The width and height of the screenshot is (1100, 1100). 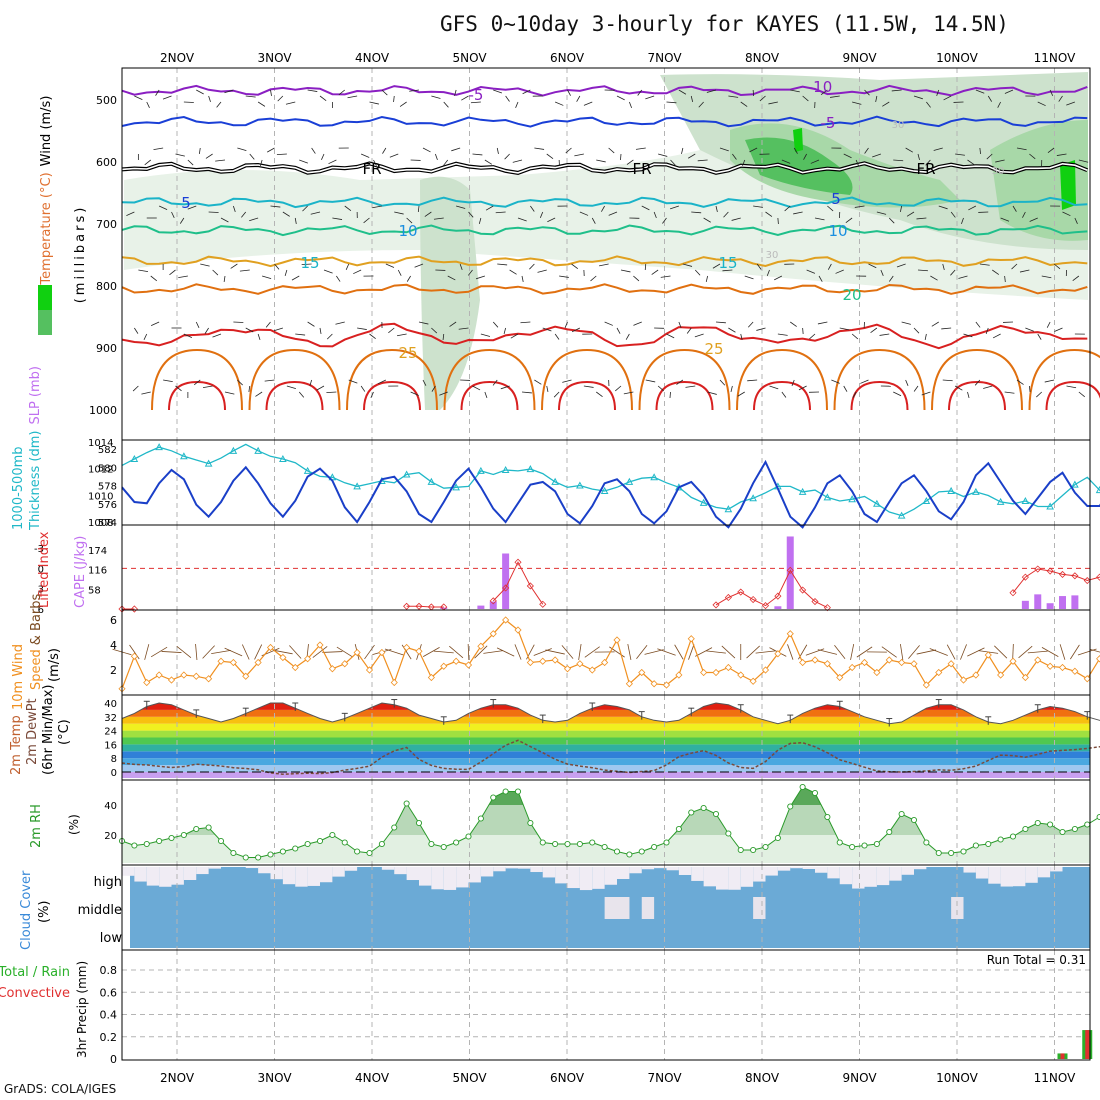 I want to click on precip-ytick-3: 0.2, so click(x=109, y=1037).